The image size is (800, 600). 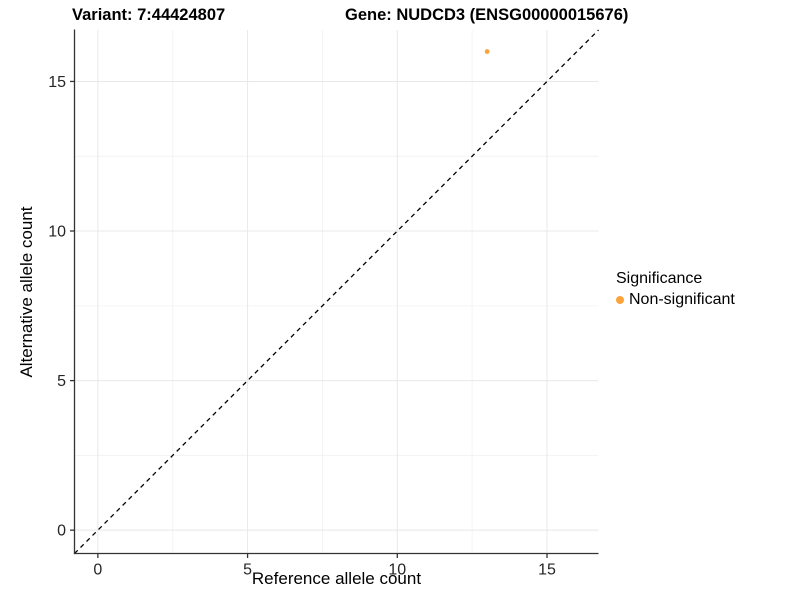 I want to click on legend-item-label: Non-significant, so click(x=682, y=299).